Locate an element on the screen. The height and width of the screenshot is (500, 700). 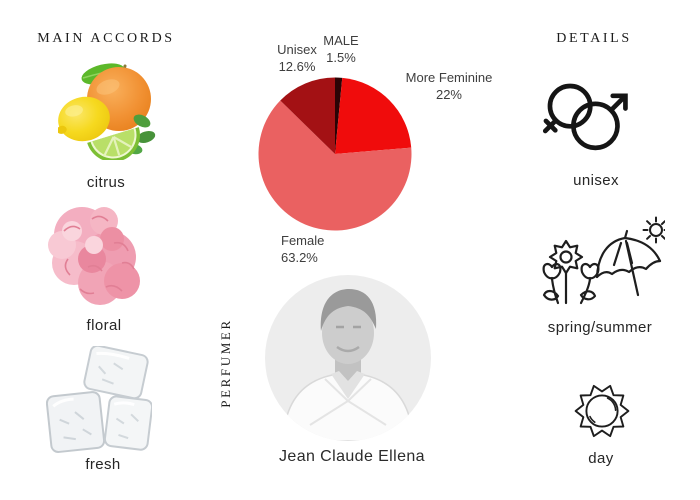
sun-disc is located at coordinates (602, 411).